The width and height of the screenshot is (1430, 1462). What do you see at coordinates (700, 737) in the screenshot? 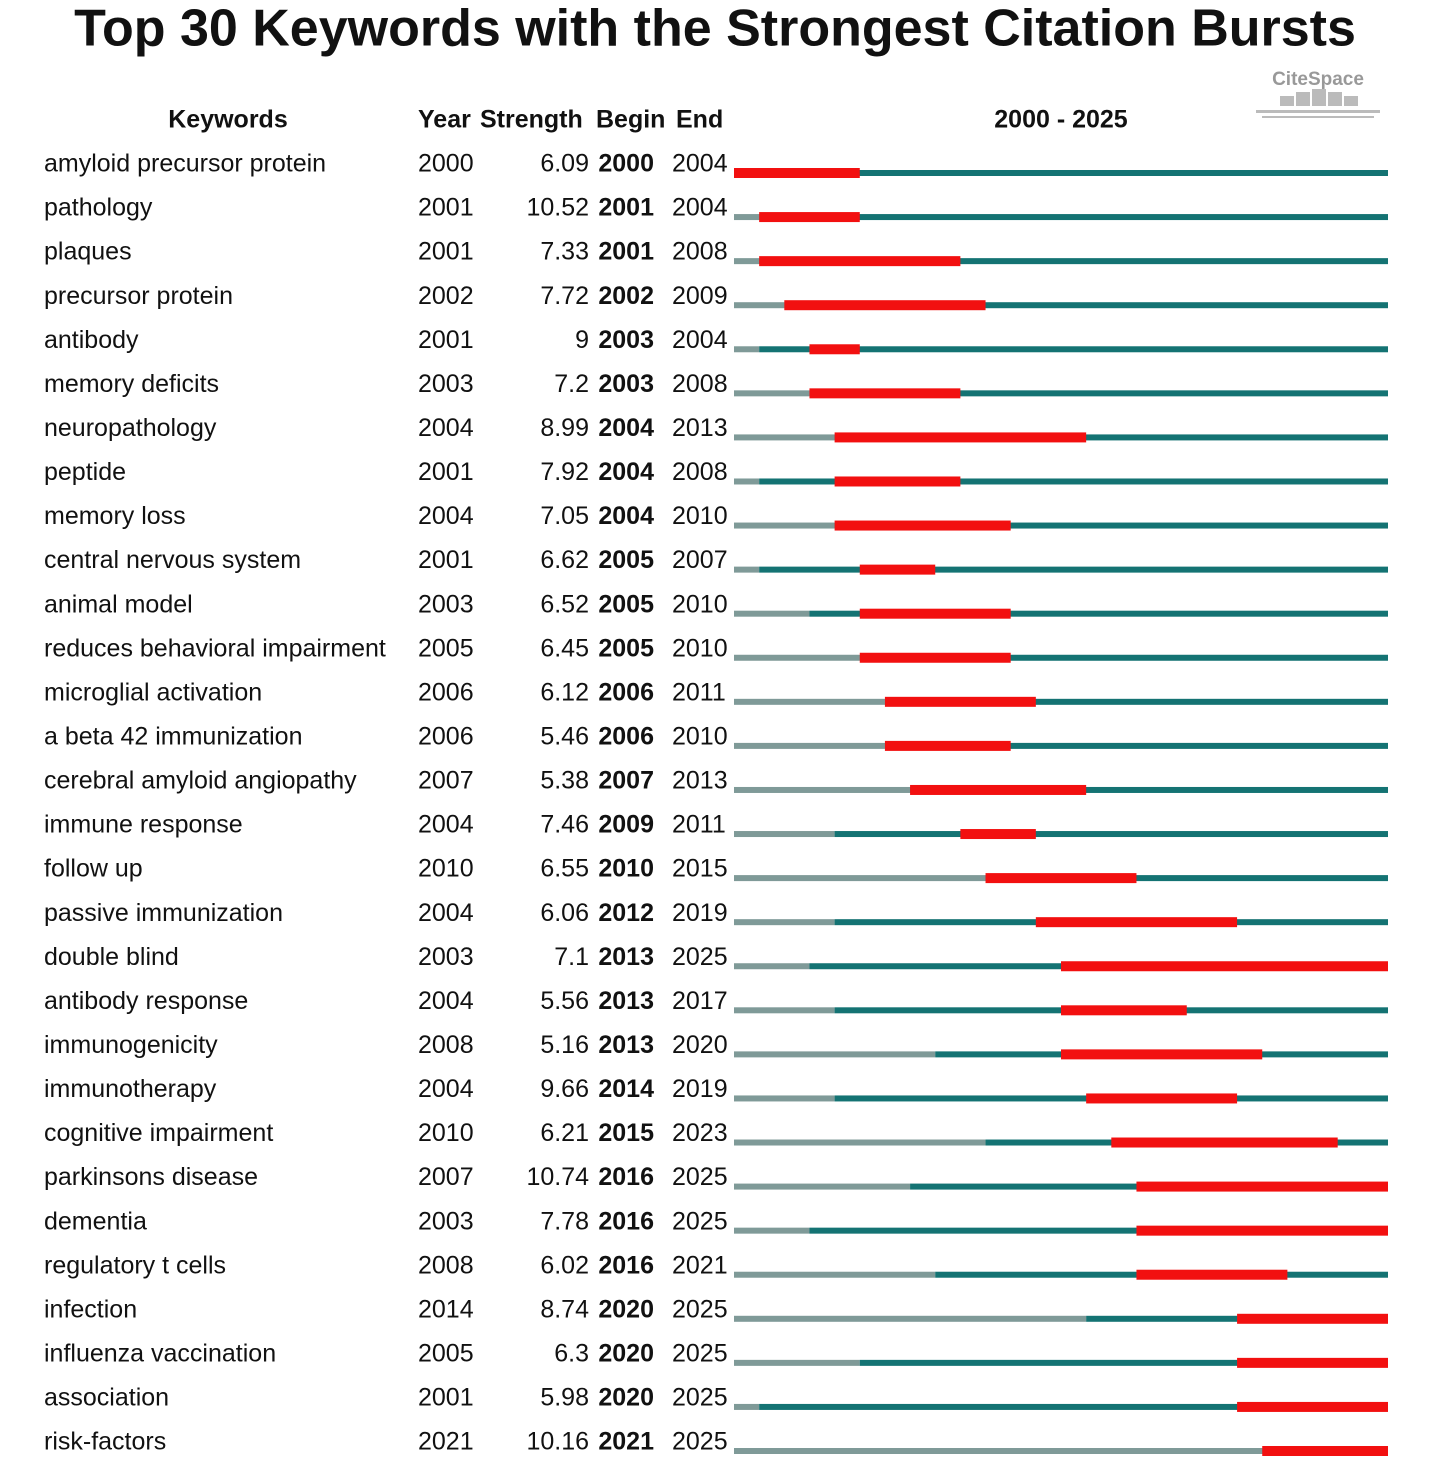
I see `end: 2010` at bounding box center [700, 737].